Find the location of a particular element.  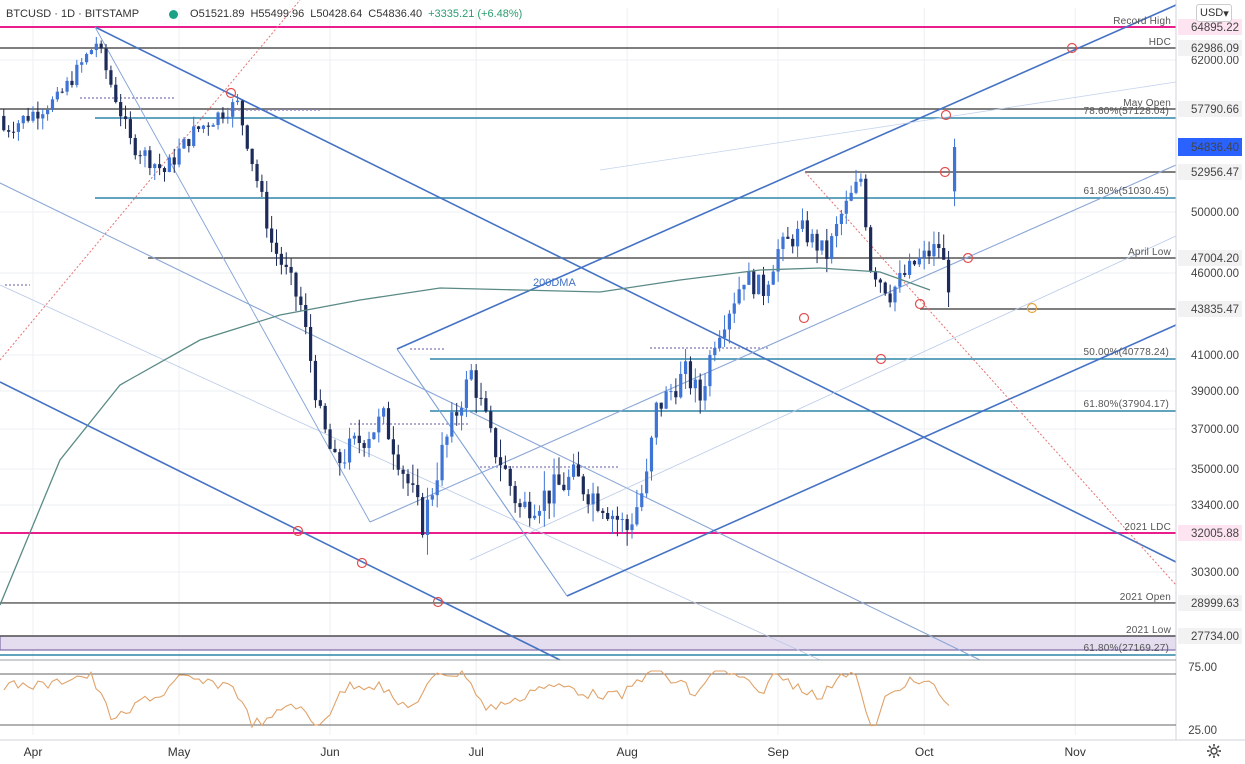

price-axis-label: 46000.00 is located at coordinates (1215, 274).